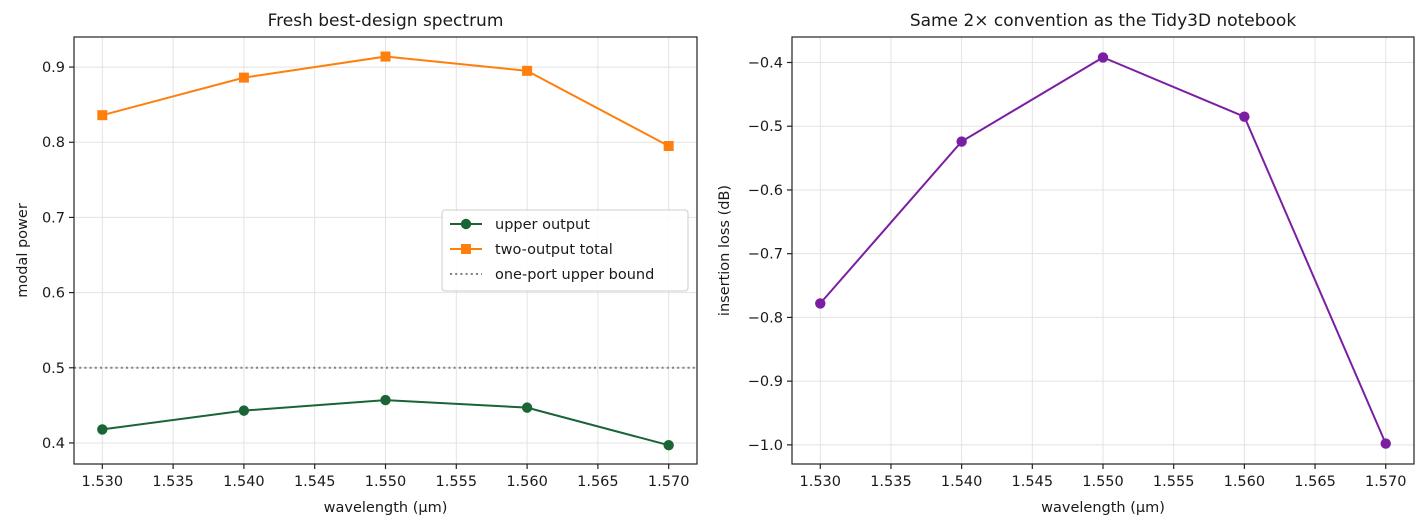 The height and width of the screenshot is (528, 1426). Describe the element at coordinates (765, 63) in the screenshot. I see `right-chart-y-tick-label: −0.4` at that location.